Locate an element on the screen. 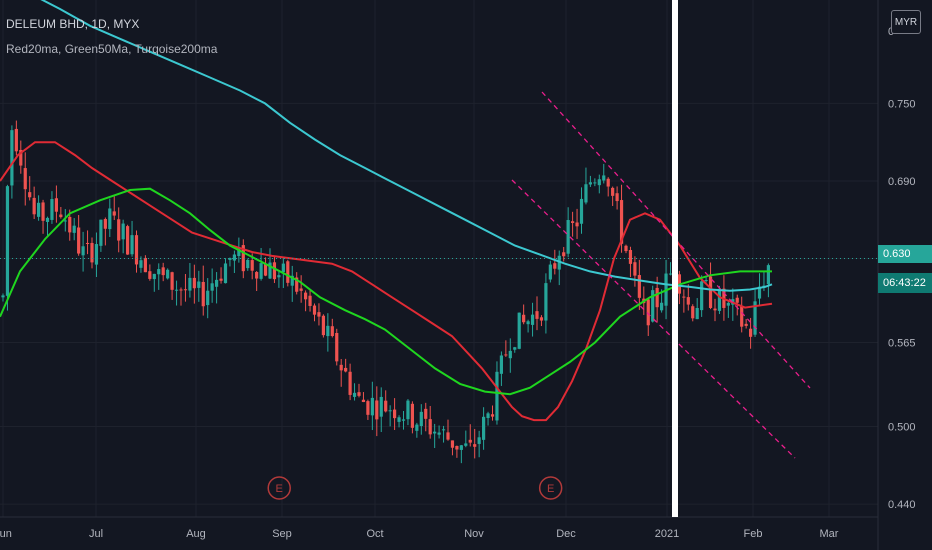  time-axis-label: Jul is located at coordinates (96, 534).